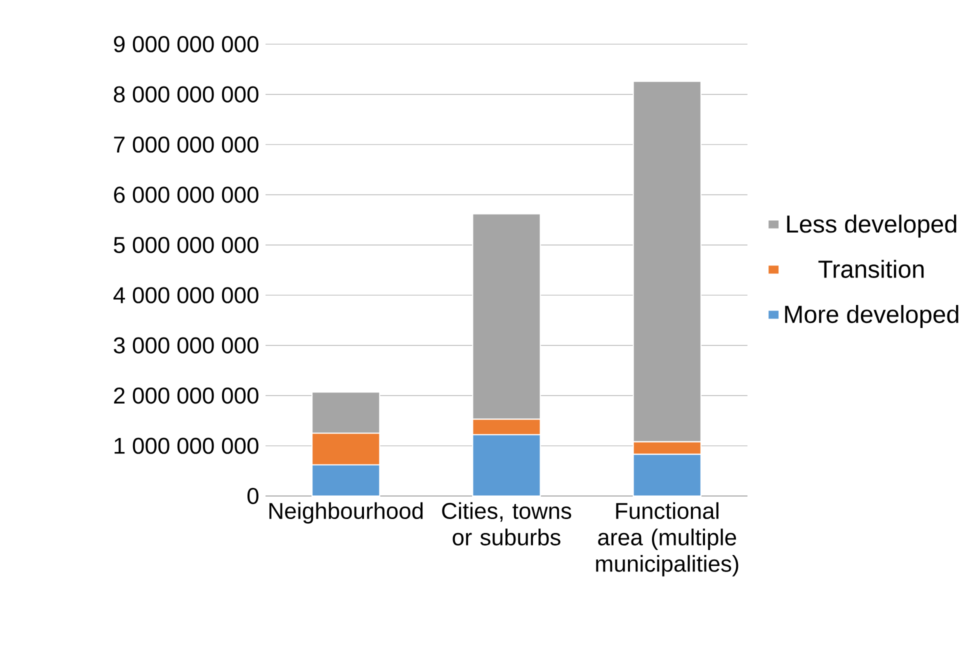  What do you see at coordinates (185, 295) in the screenshot?
I see `y-tick-label: 4 000 000 000` at bounding box center [185, 295].